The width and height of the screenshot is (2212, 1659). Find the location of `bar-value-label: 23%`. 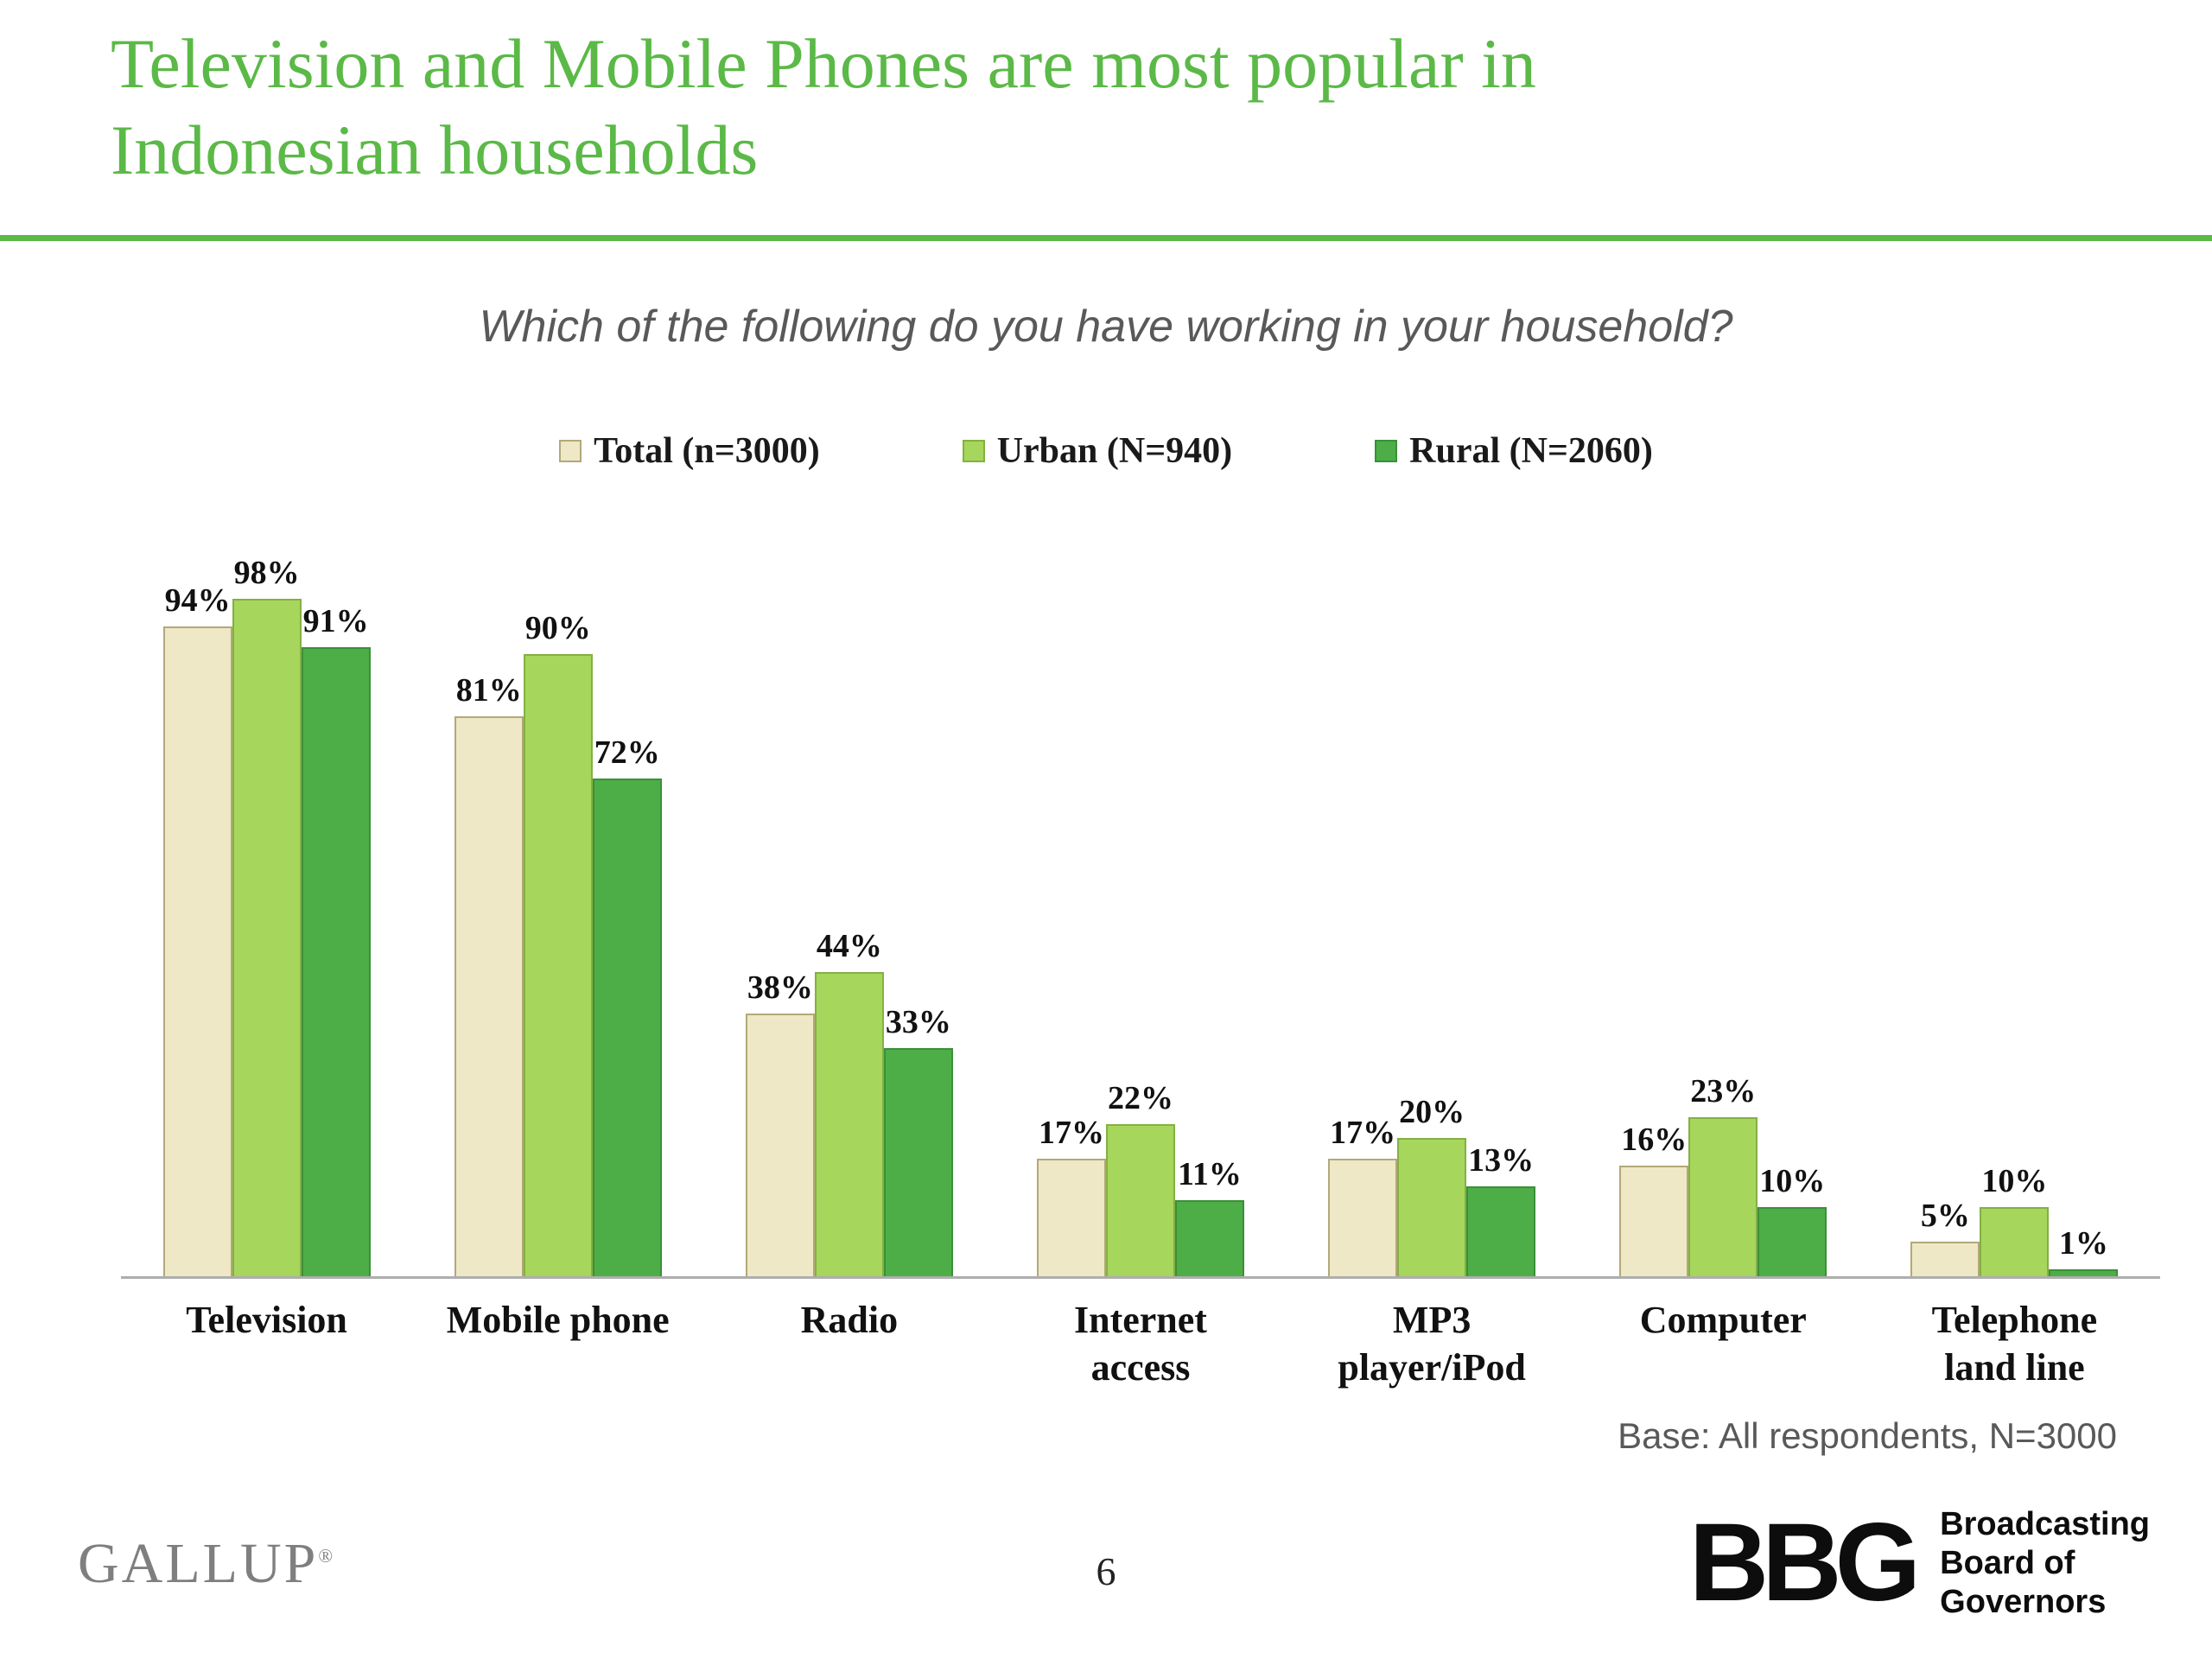

bar-value-label: 23% is located at coordinates (1723, 1091).